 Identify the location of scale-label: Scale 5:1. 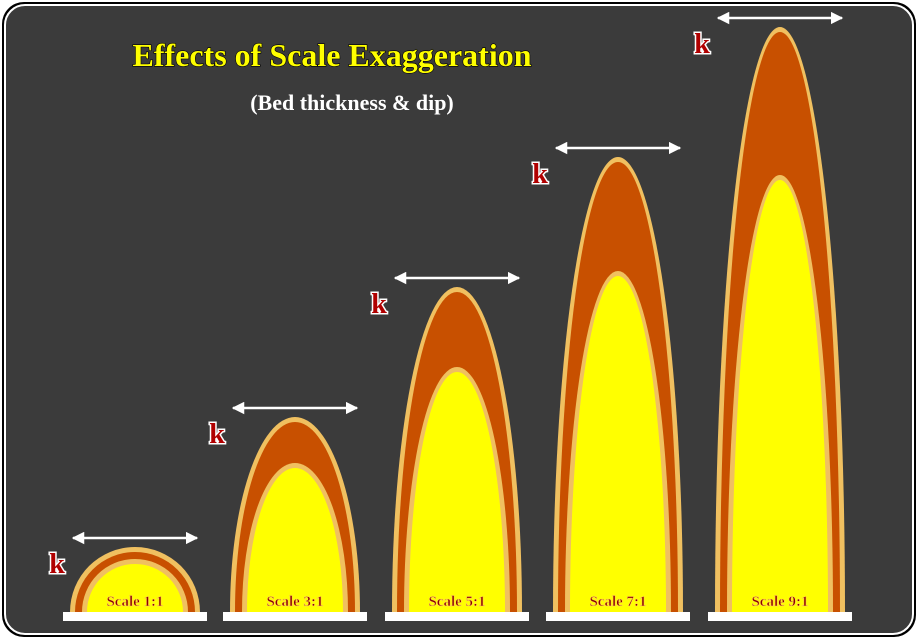
(456, 602).